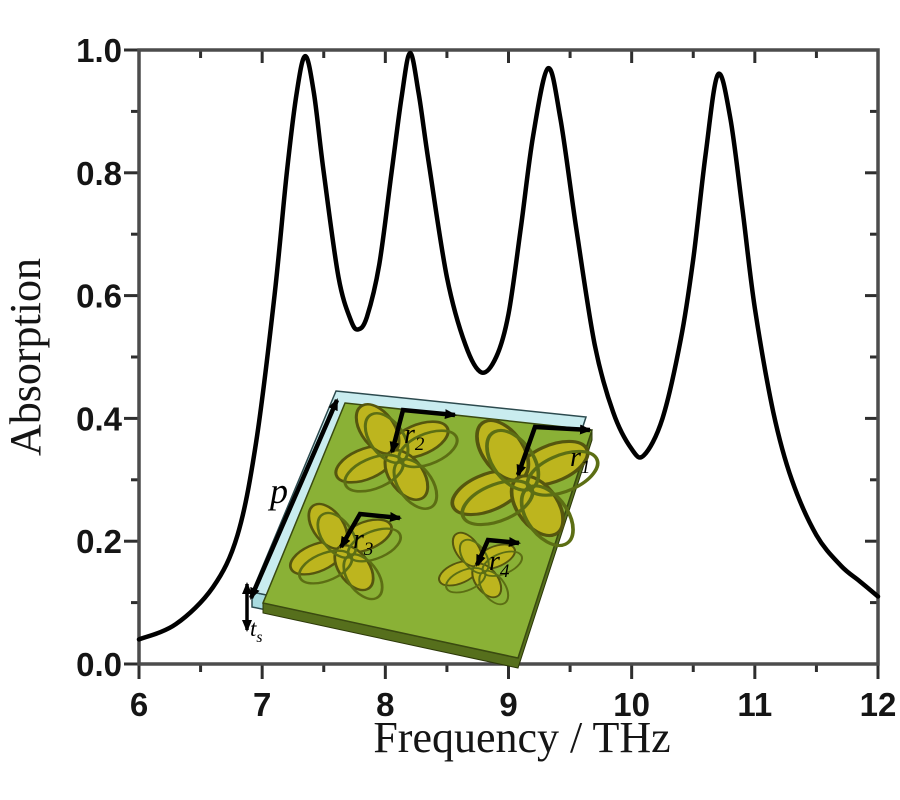 The width and height of the screenshot is (900, 800). What do you see at coordinates (385, 704) in the screenshot?
I see `x-tick-label: 8` at bounding box center [385, 704].